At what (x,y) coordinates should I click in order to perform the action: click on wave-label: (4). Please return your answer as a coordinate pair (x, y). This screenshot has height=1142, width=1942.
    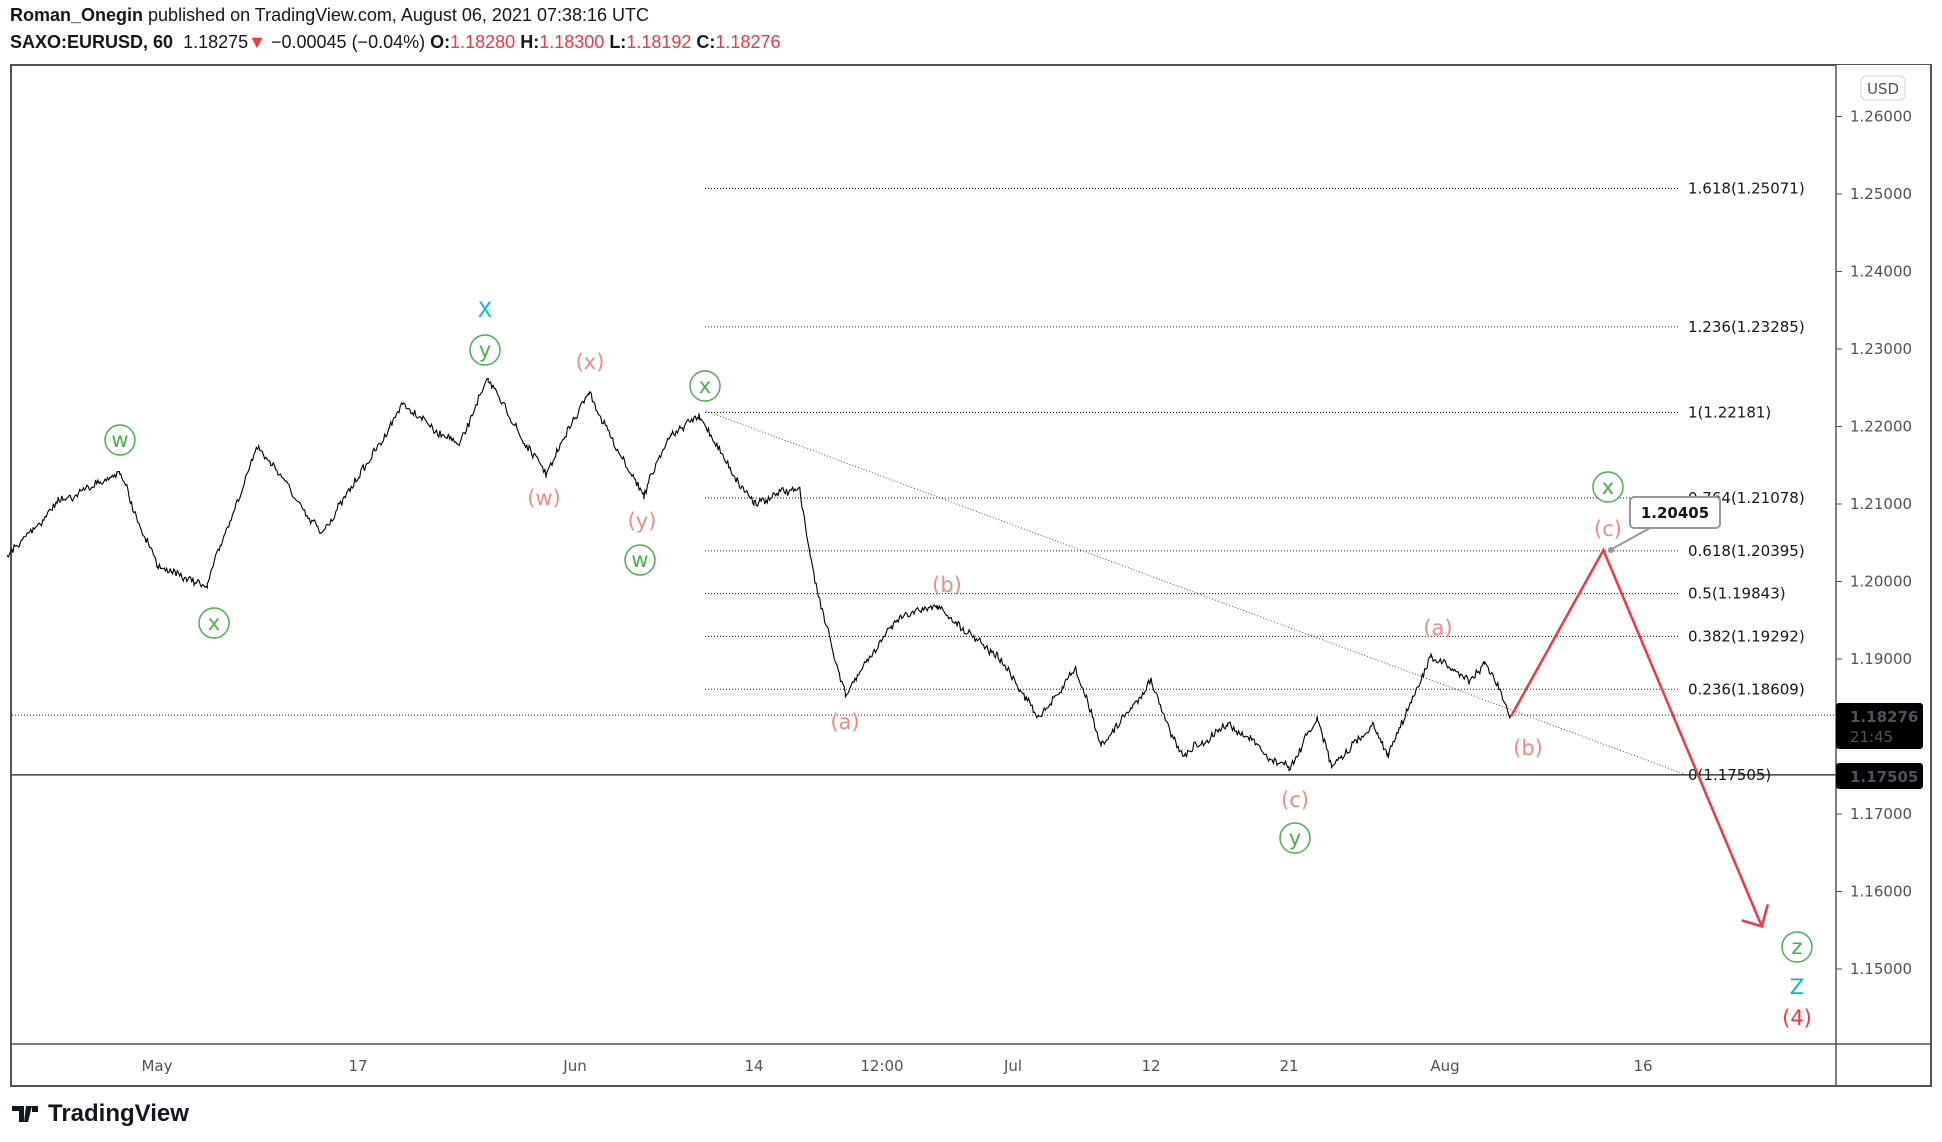
    Looking at the image, I should click on (1797, 1018).